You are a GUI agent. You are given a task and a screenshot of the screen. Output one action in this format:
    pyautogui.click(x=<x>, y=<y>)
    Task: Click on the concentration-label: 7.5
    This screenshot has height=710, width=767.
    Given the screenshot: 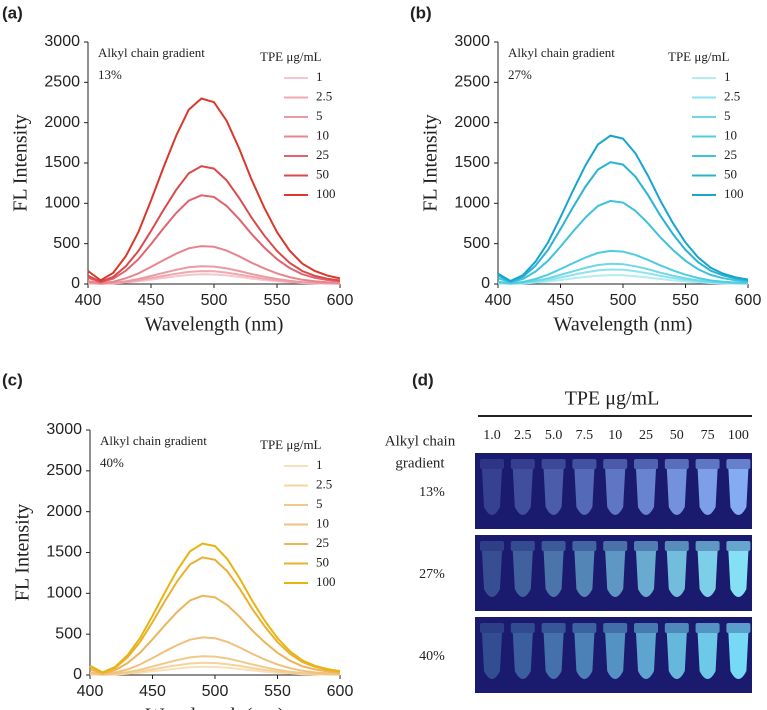 What is the action you would take?
    pyautogui.click(x=585, y=435)
    